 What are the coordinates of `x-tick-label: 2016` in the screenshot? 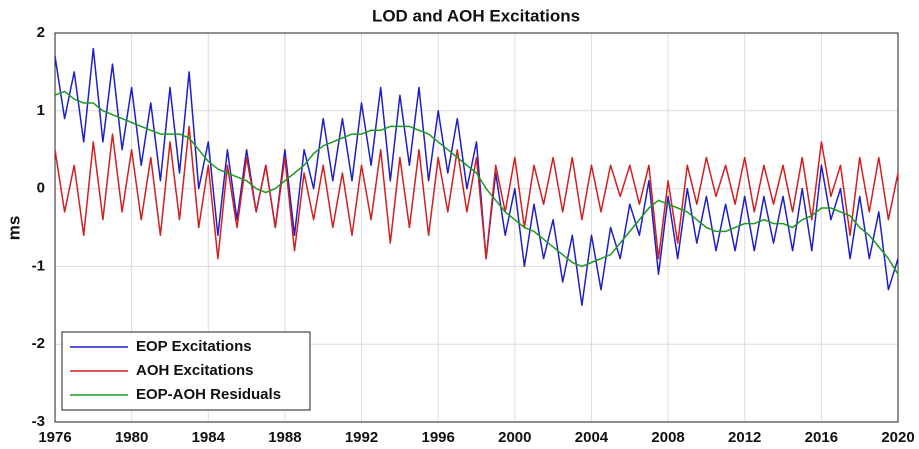 It's located at (821, 437).